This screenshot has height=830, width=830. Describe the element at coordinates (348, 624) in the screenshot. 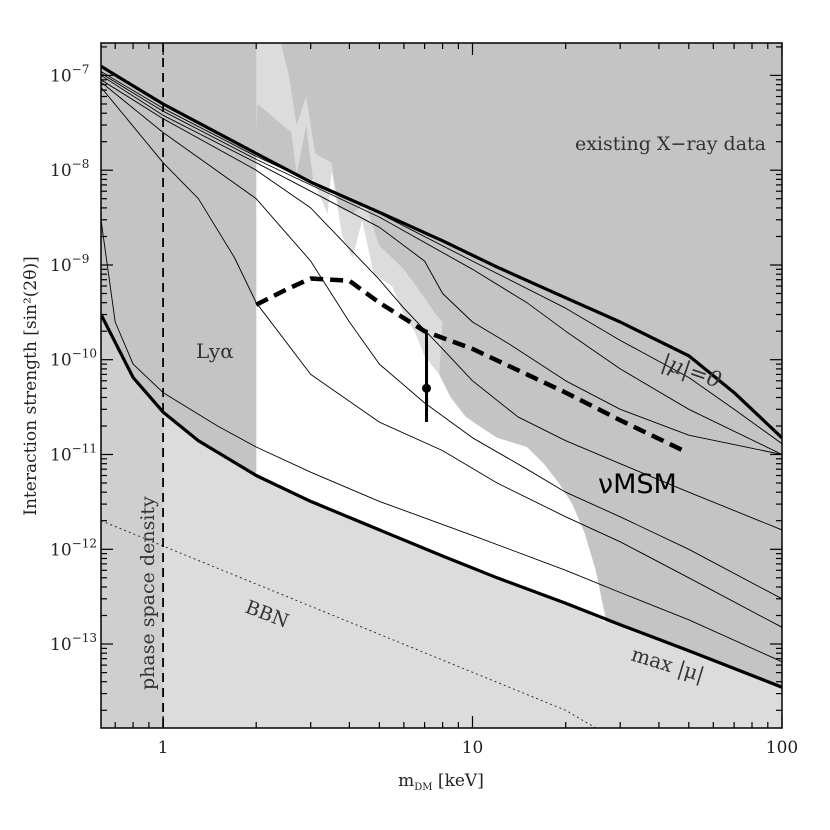

I see `bbn-line` at that location.